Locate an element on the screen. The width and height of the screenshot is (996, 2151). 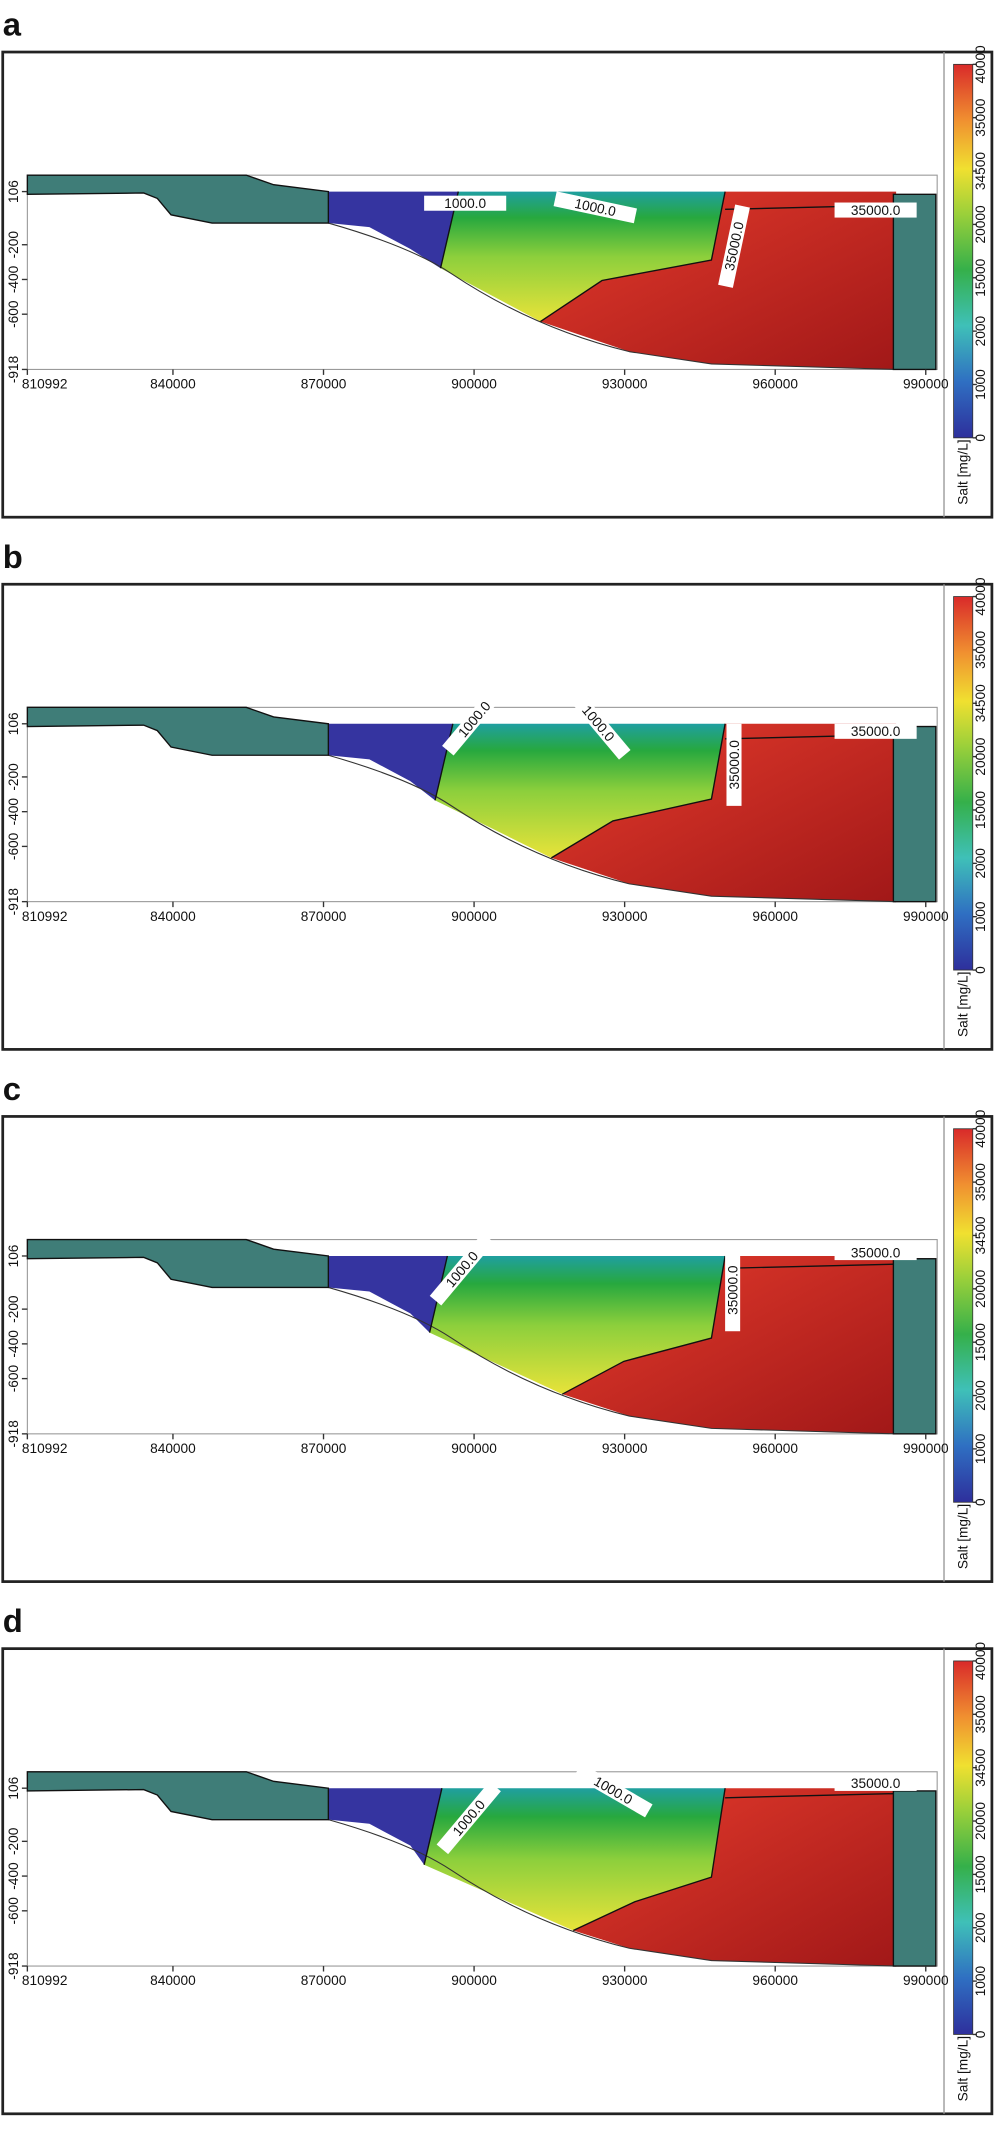
colorbar-label: Salt [mg/L] is located at coordinates (962, 471).